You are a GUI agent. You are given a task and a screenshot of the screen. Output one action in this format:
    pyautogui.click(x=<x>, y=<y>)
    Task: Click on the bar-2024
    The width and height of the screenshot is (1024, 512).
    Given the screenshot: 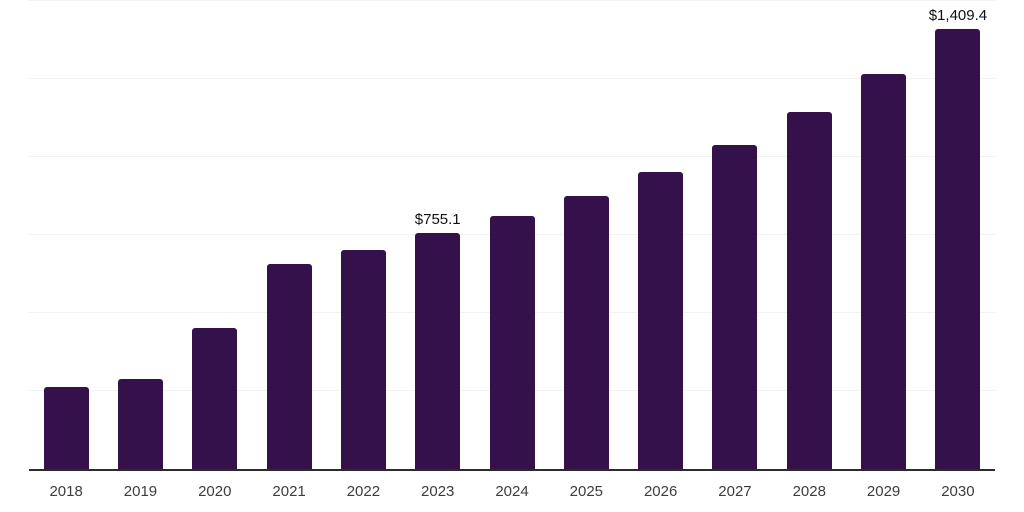 What is the action you would take?
    pyautogui.click(x=512, y=342)
    